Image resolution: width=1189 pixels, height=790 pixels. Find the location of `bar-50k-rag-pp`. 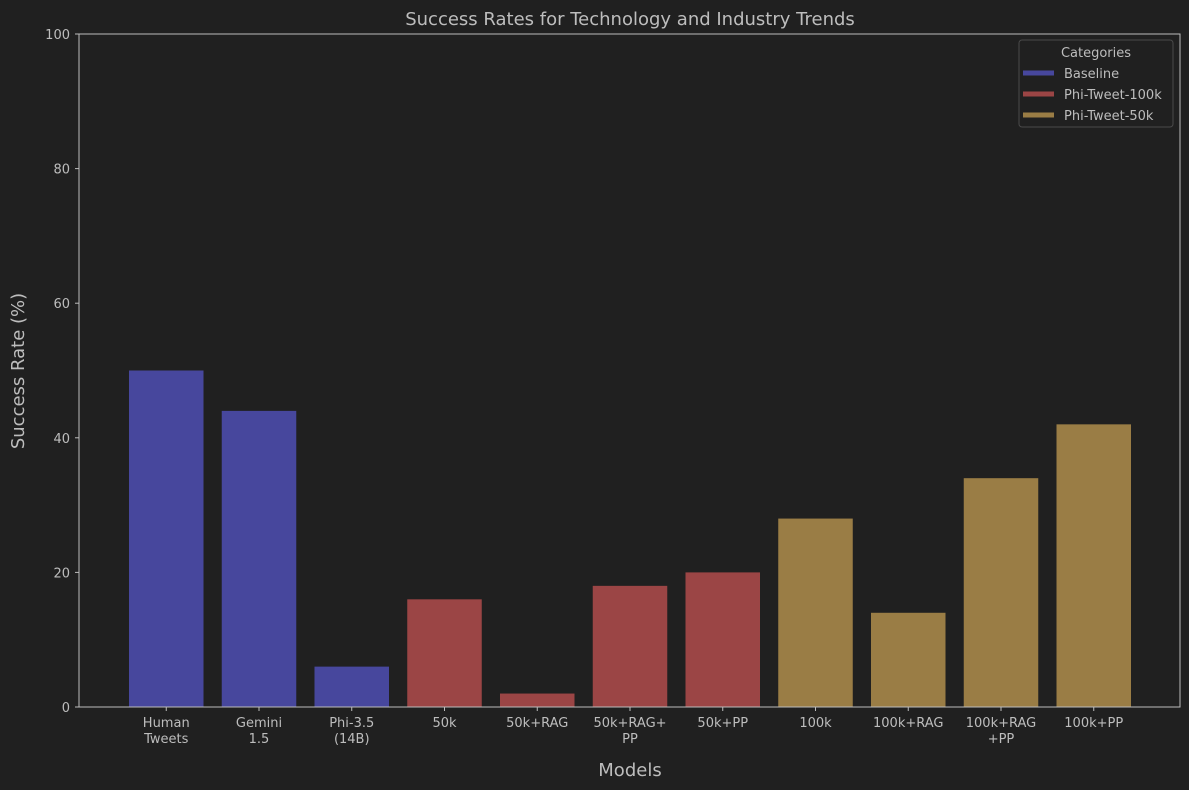

bar-50k-rag-pp is located at coordinates (630, 646).